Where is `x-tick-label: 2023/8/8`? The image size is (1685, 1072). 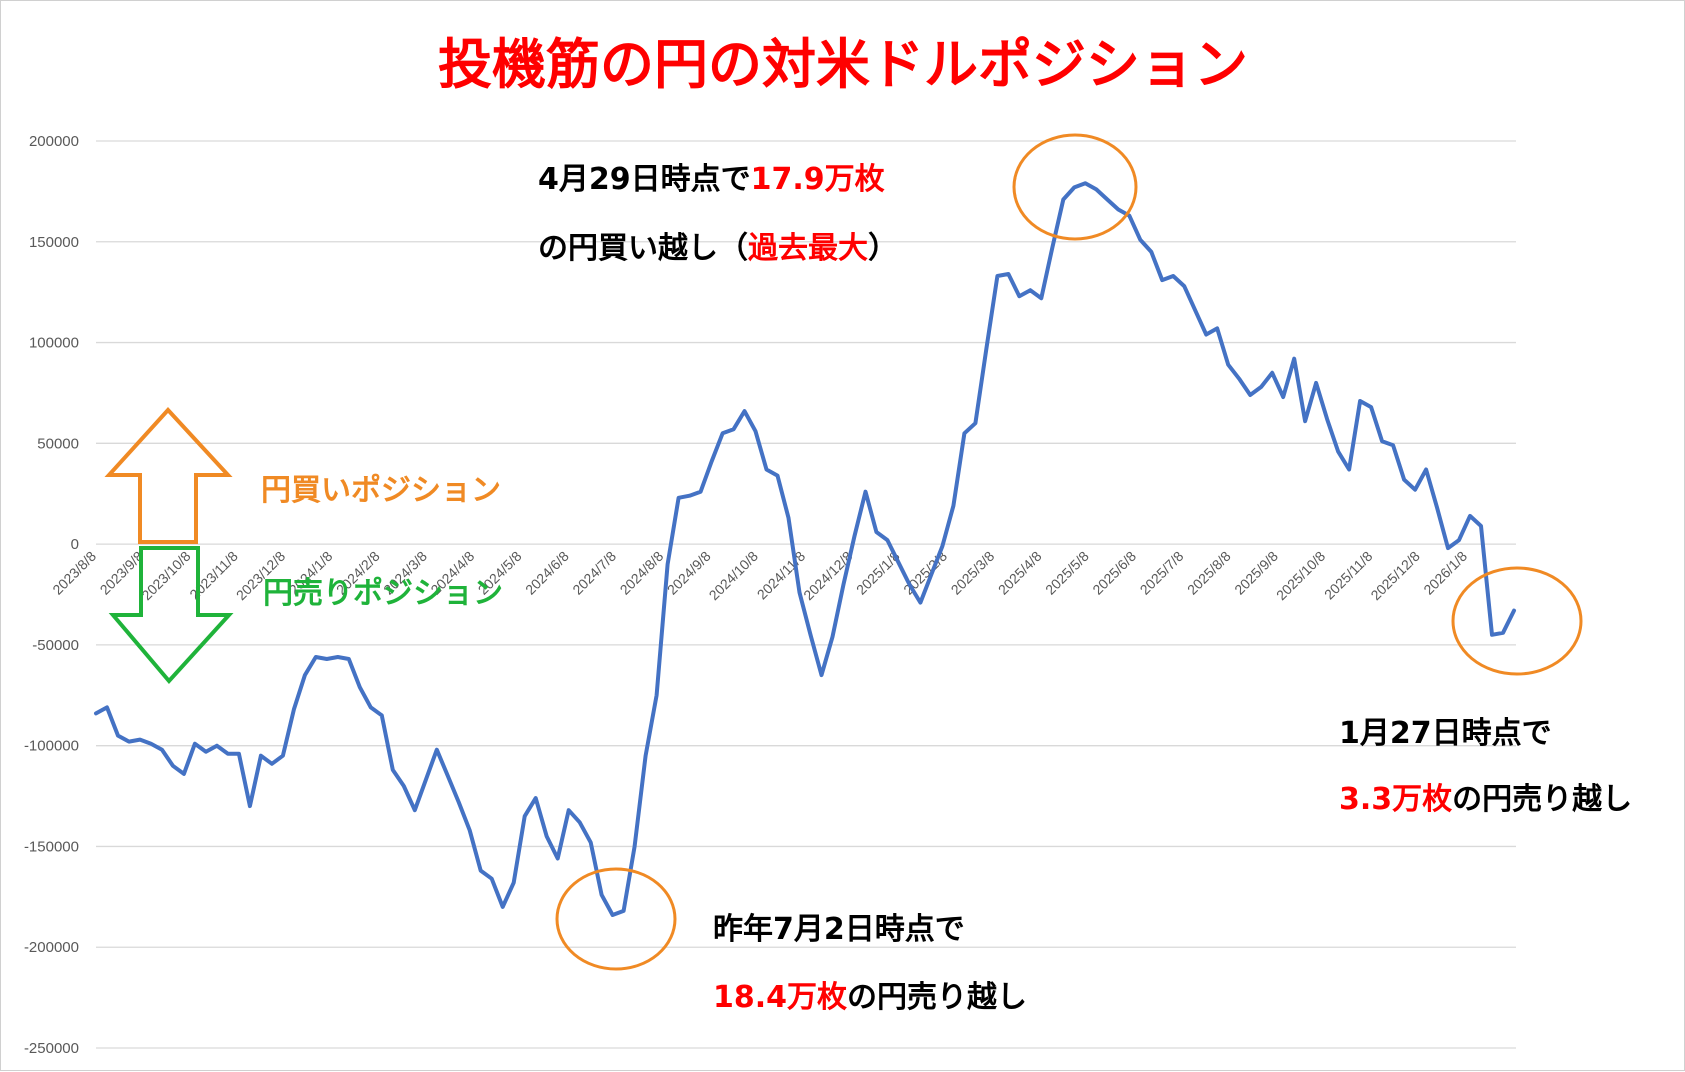
x-tick-label: 2023/8/8 is located at coordinates (74, 573).